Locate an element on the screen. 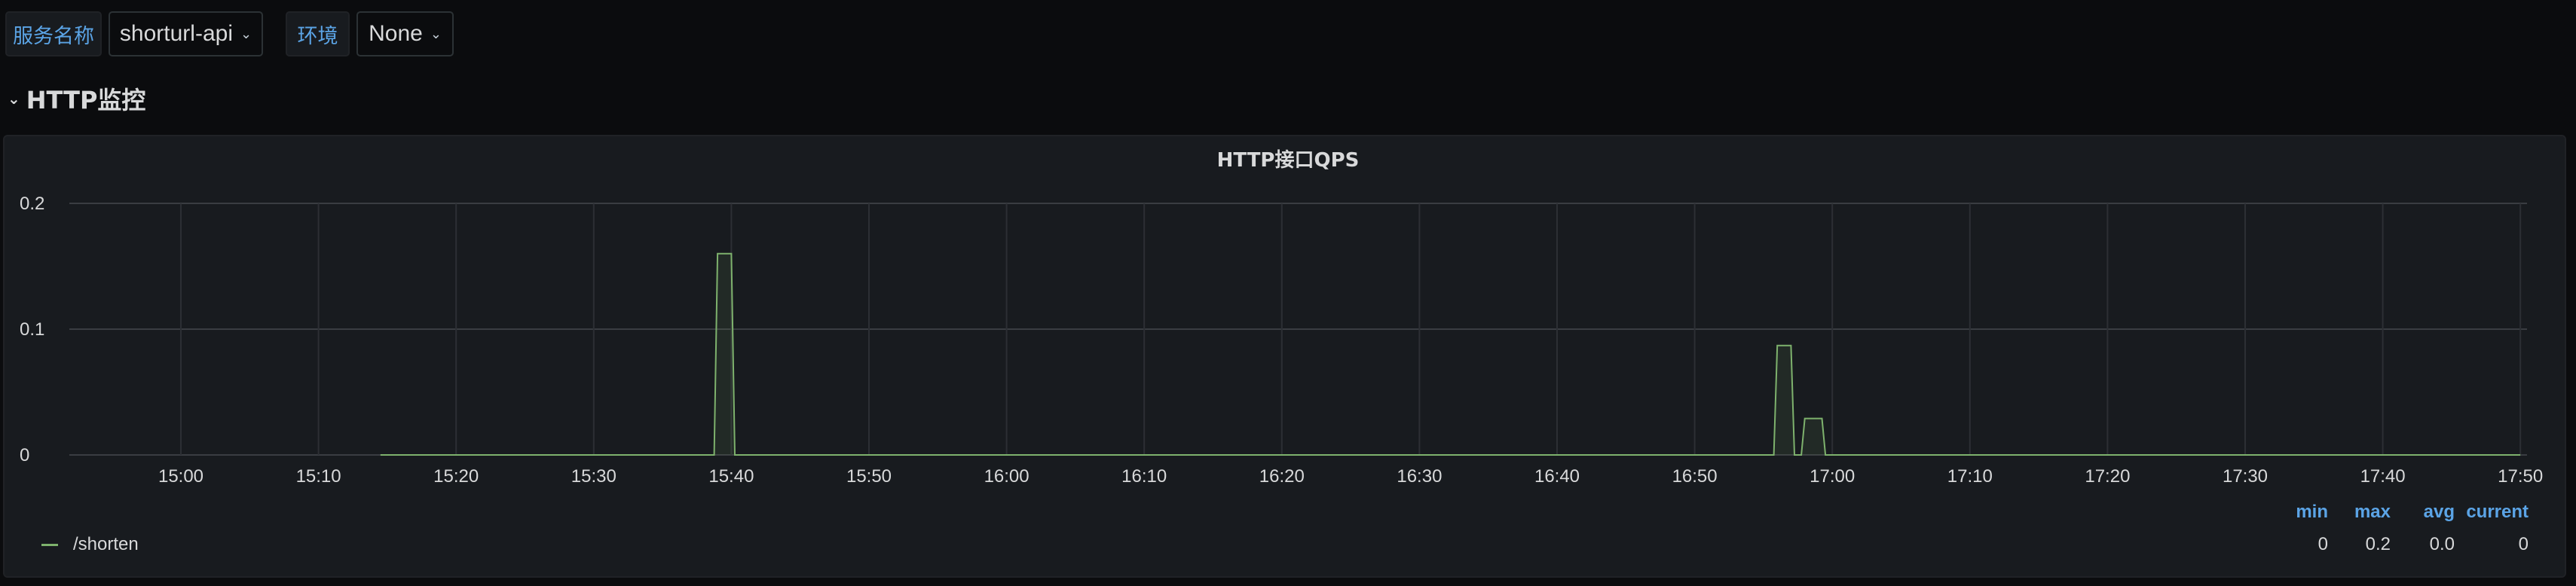 The width and height of the screenshot is (2576, 586). variable-label-env: 环境 is located at coordinates (318, 33).